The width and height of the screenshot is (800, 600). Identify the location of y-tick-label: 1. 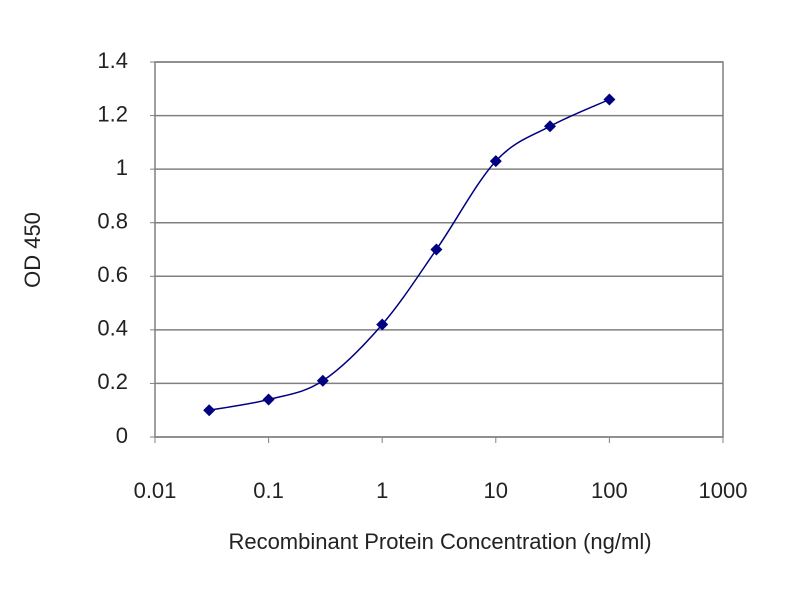
(122, 167).